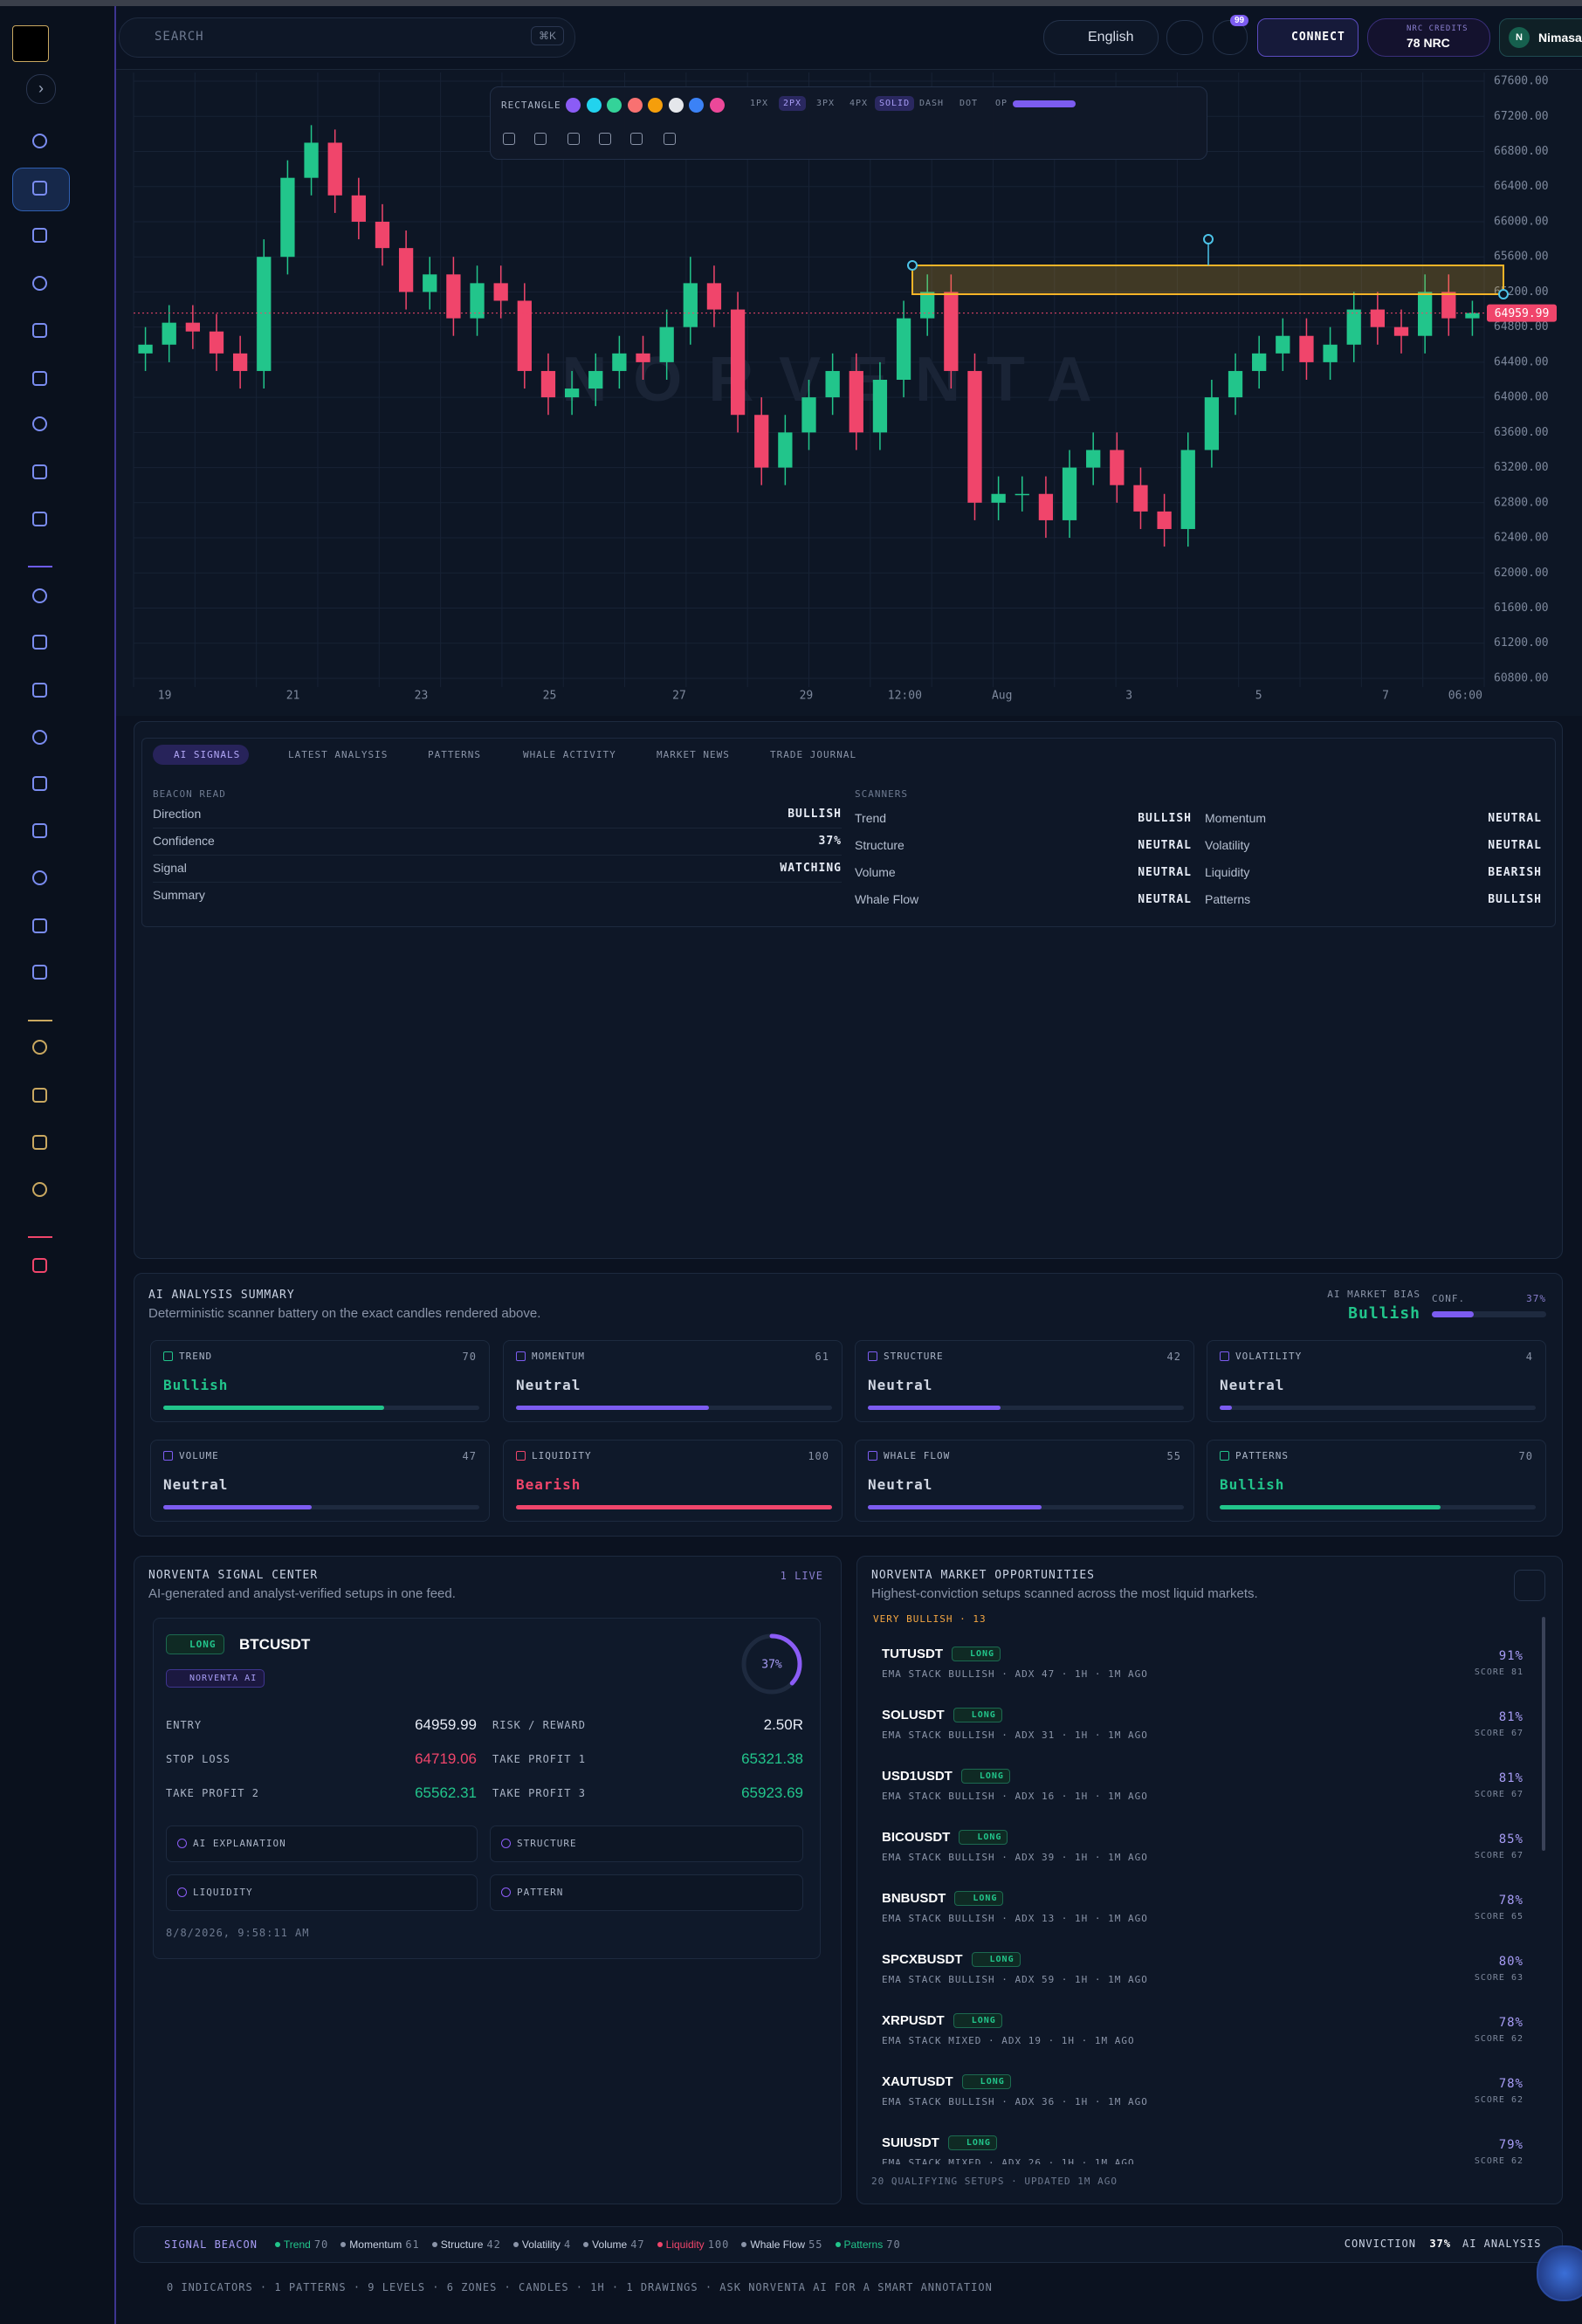 Image resolution: width=1582 pixels, height=2324 pixels. What do you see at coordinates (984, 1838) in the screenshot?
I see `opp-side: LONG` at bounding box center [984, 1838].